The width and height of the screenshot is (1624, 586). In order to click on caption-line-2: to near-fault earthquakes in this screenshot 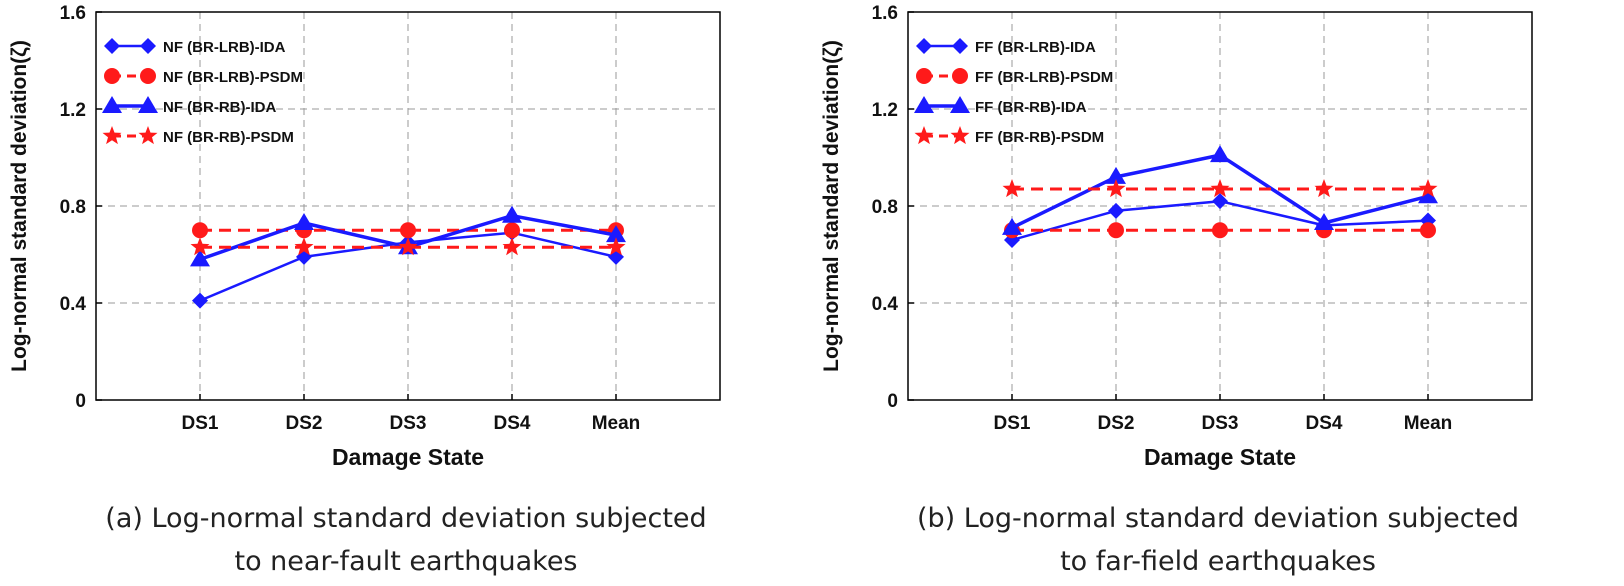, I will do `click(406, 561)`.